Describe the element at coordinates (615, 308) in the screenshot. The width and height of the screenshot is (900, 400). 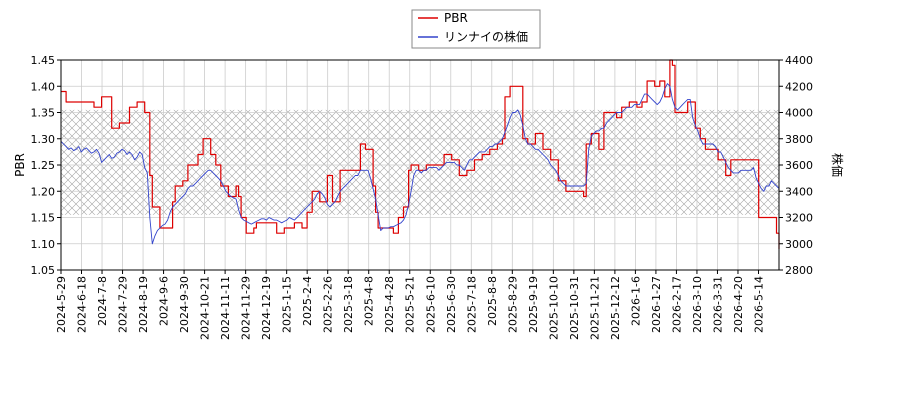
I see `x-tick-label: 2025-12-12` at that location.